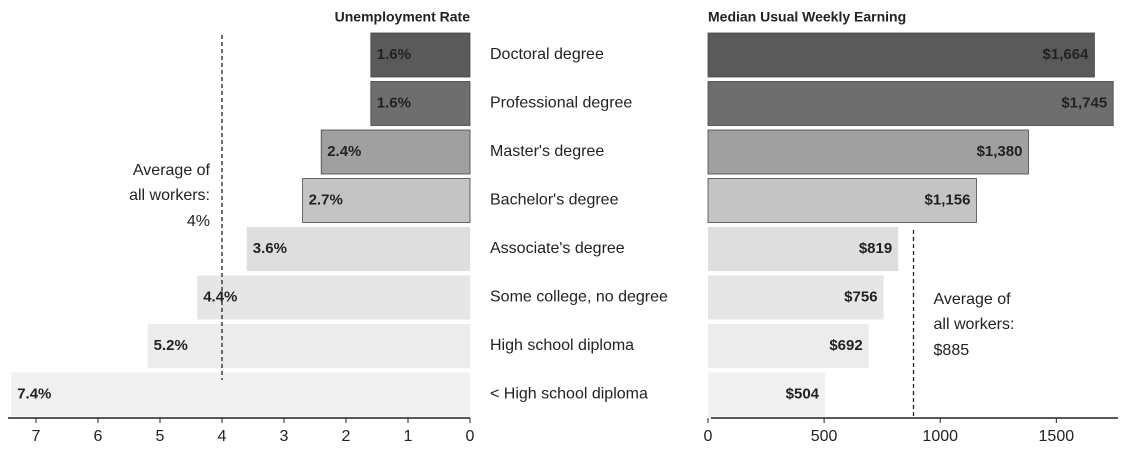 This screenshot has height=449, width=1126. Describe the element at coordinates (198, 221) in the screenshot. I see `annotation-value: 4%` at that location.